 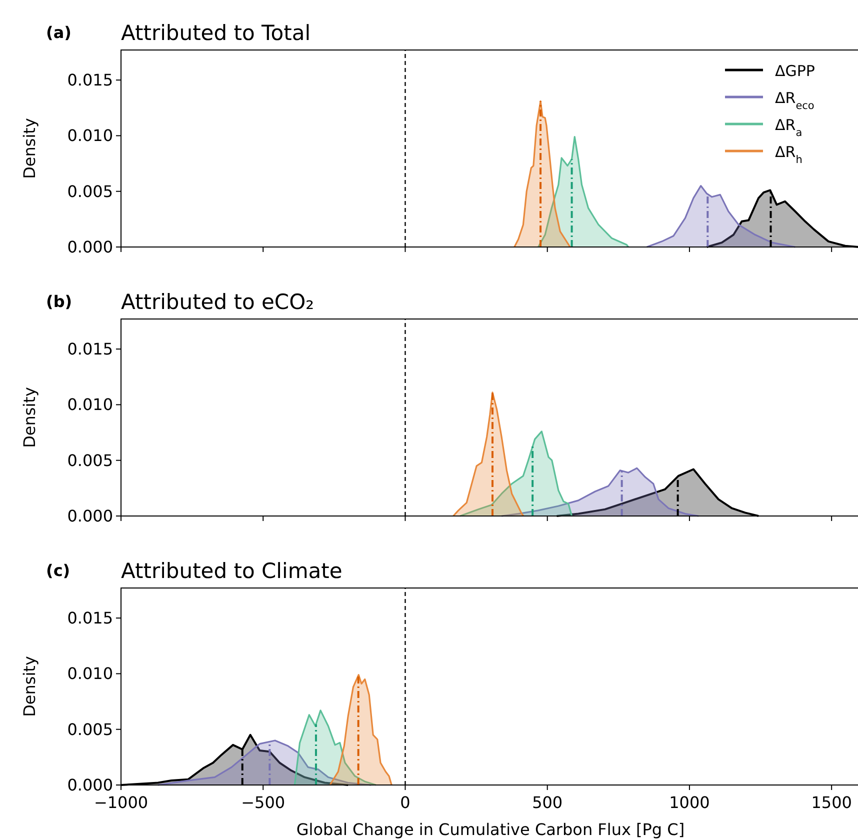 I want to click on chart-title: Attributed to eCO₂, so click(x=217, y=302).